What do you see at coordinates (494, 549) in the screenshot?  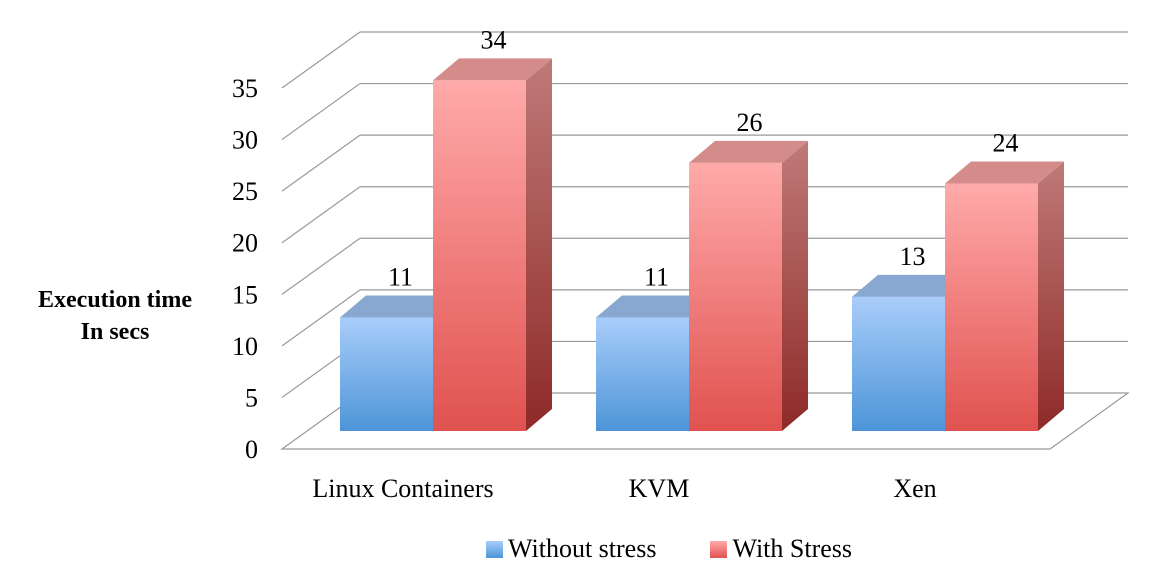 I see `legend-swatch-blue` at bounding box center [494, 549].